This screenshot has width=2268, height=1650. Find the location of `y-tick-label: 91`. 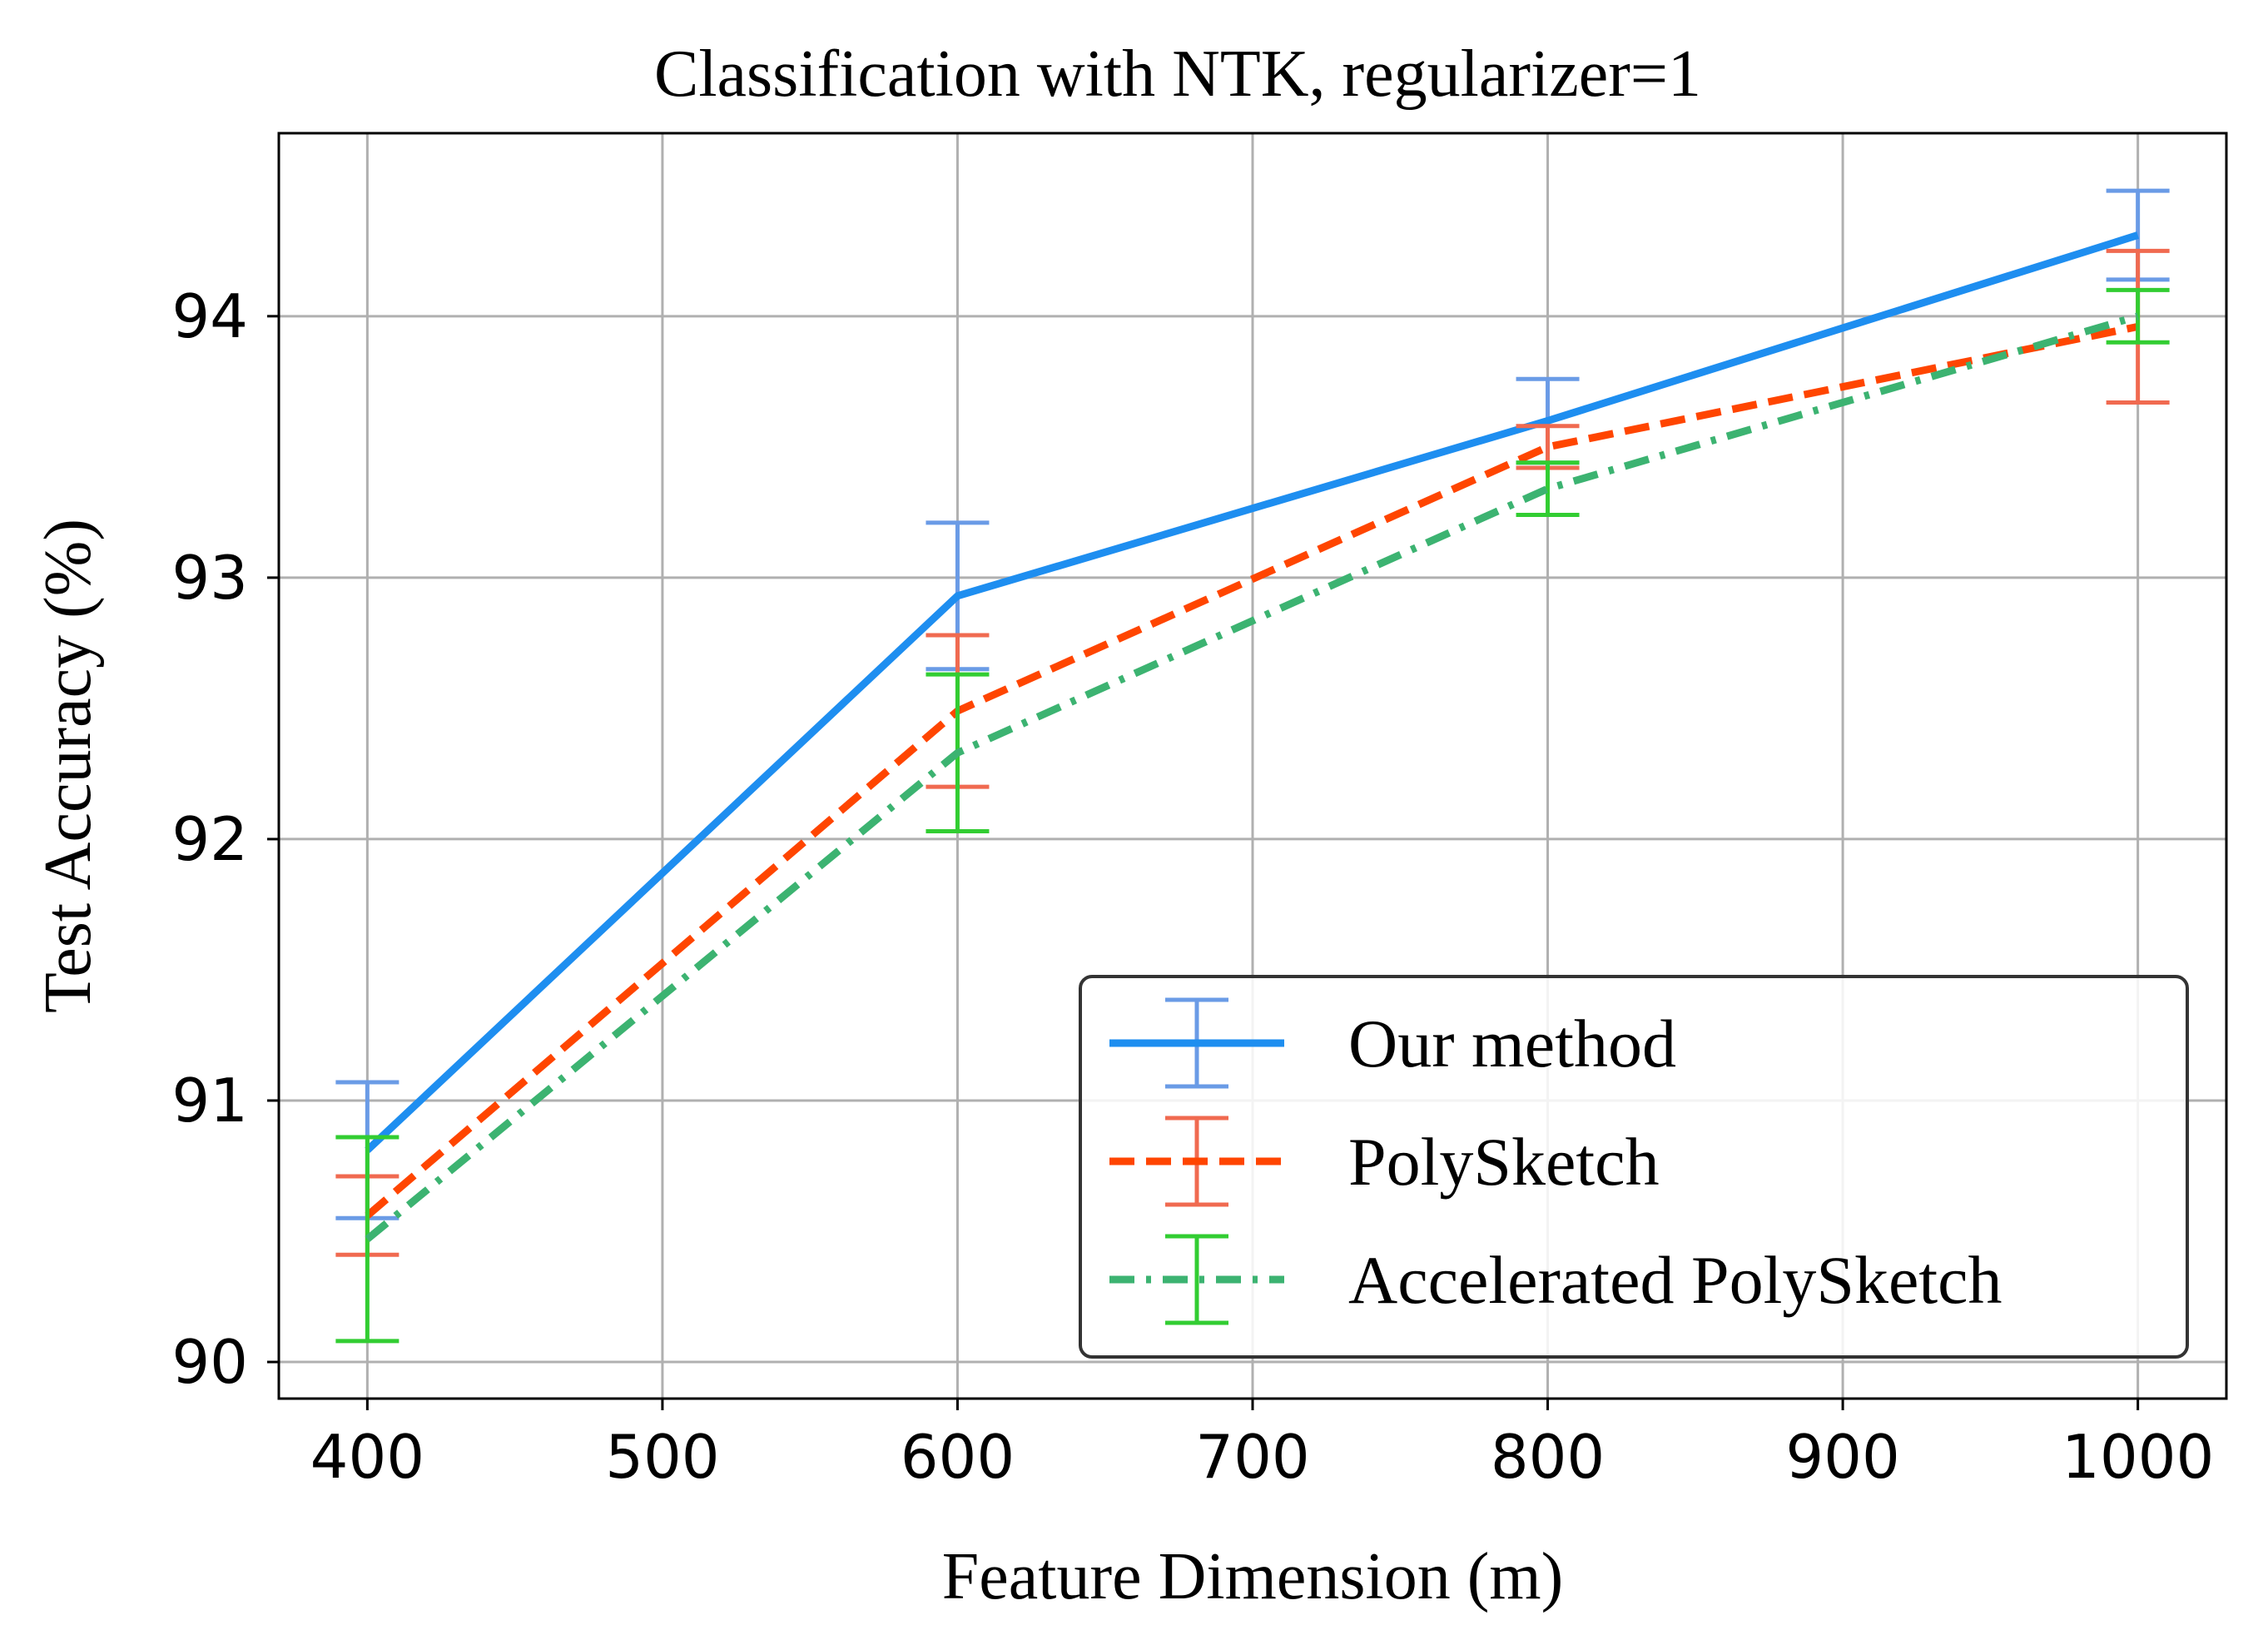

y-tick-label: 91 is located at coordinates (209, 1101).